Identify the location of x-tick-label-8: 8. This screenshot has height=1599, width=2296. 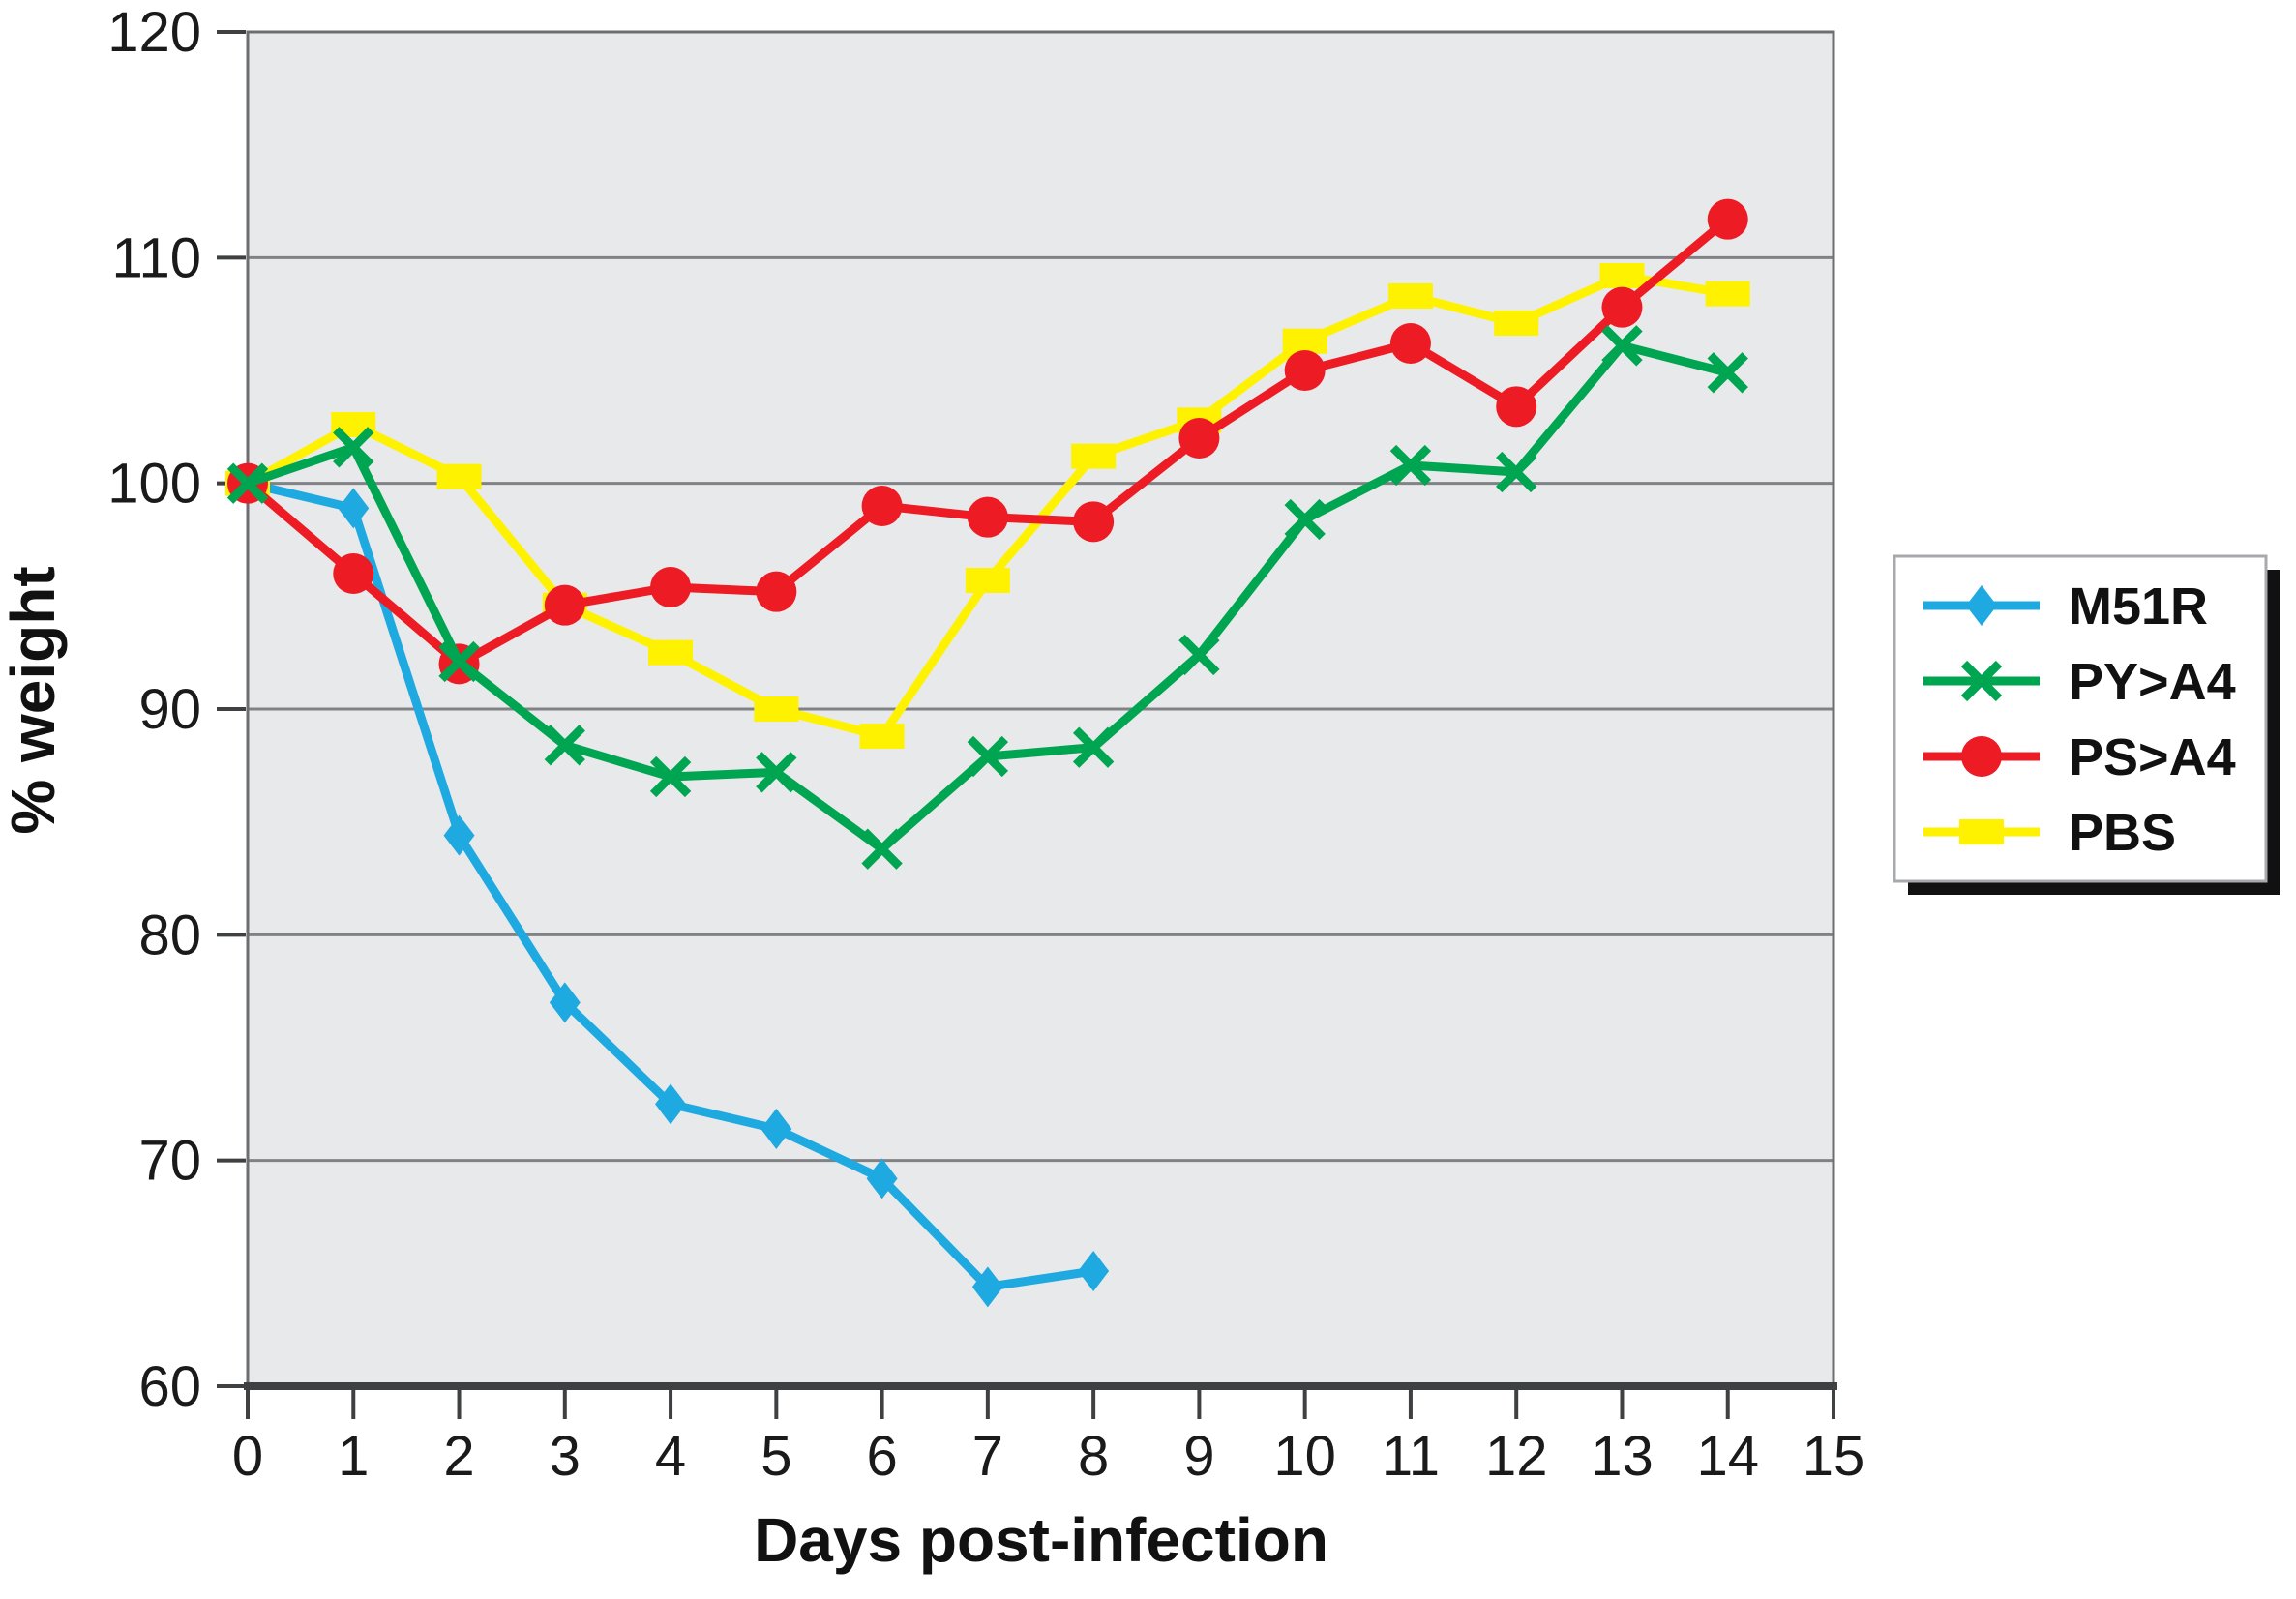
(1093, 1457).